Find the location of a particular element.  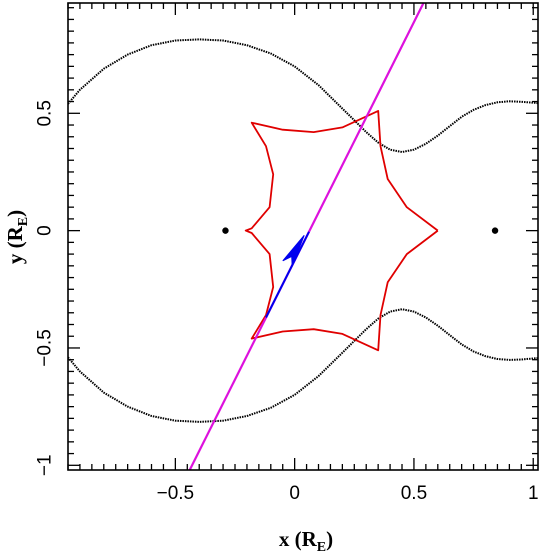

x-tick-label: 1 is located at coordinates (533, 493).